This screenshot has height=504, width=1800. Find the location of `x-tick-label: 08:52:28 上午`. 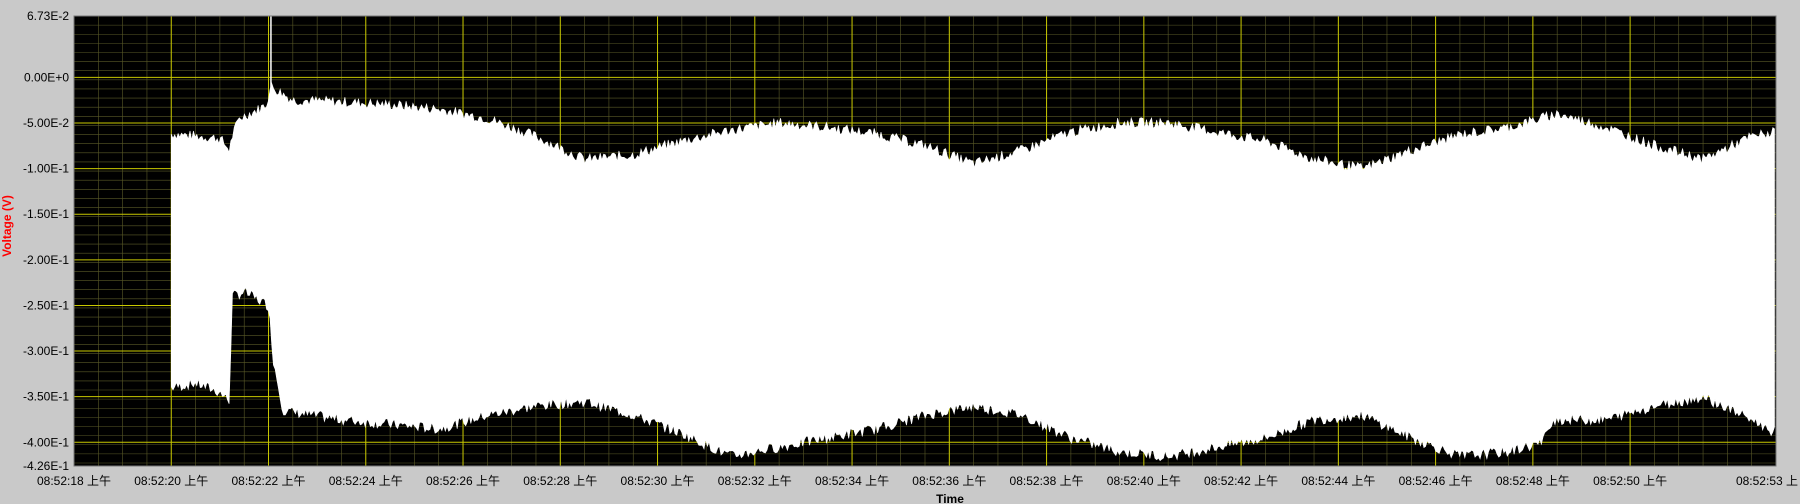

x-tick-label: 08:52:28 上午 is located at coordinates (560, 481).